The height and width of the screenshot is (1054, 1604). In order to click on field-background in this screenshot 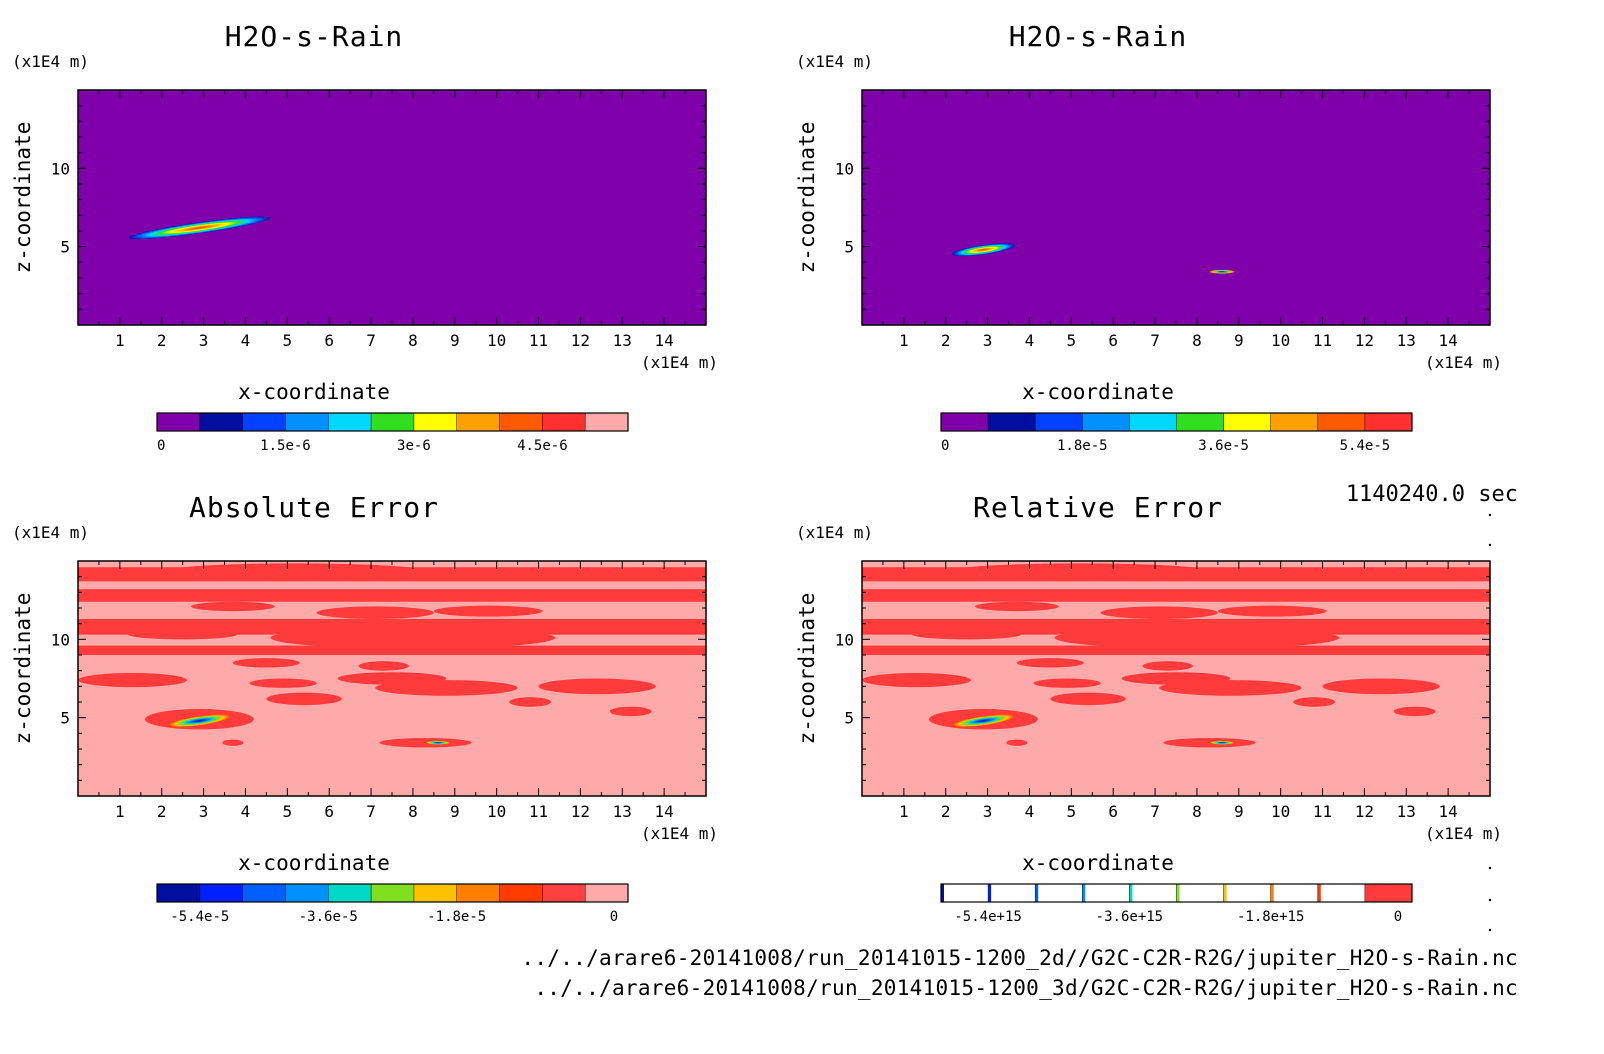, I will do `click(392, 207)`.